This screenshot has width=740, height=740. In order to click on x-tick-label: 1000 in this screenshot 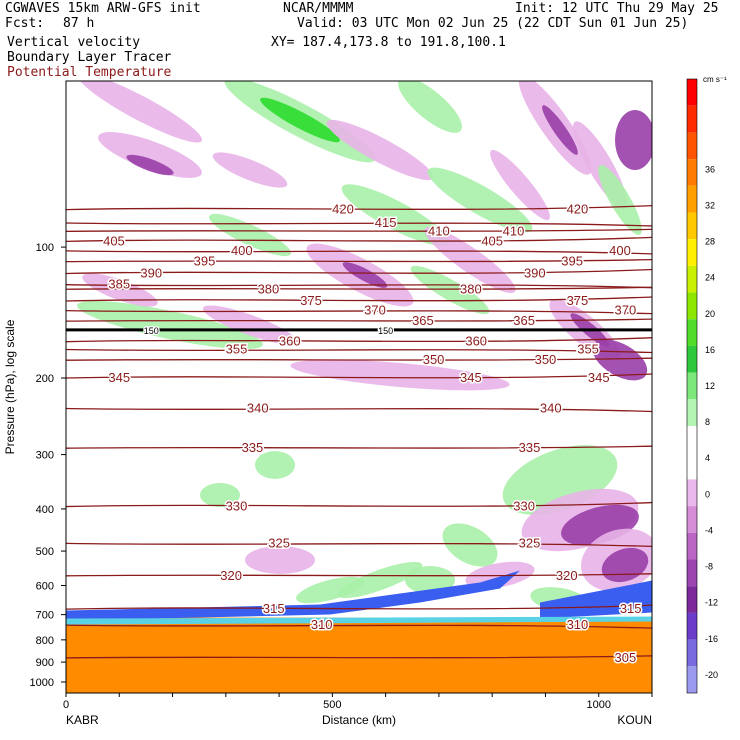, I will do `click(598, 705)`.